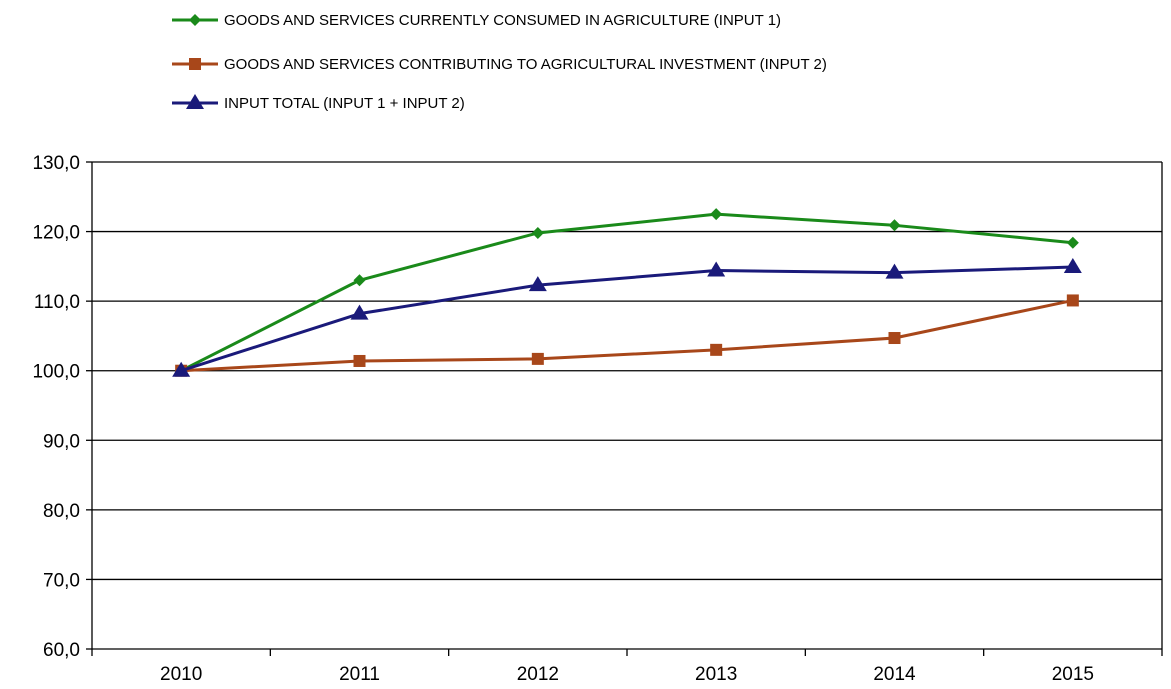 Image resolution: width=1171 pixels, height=689 pixels. I want to click on y-tick-label: 60,0, so click(61, 650).